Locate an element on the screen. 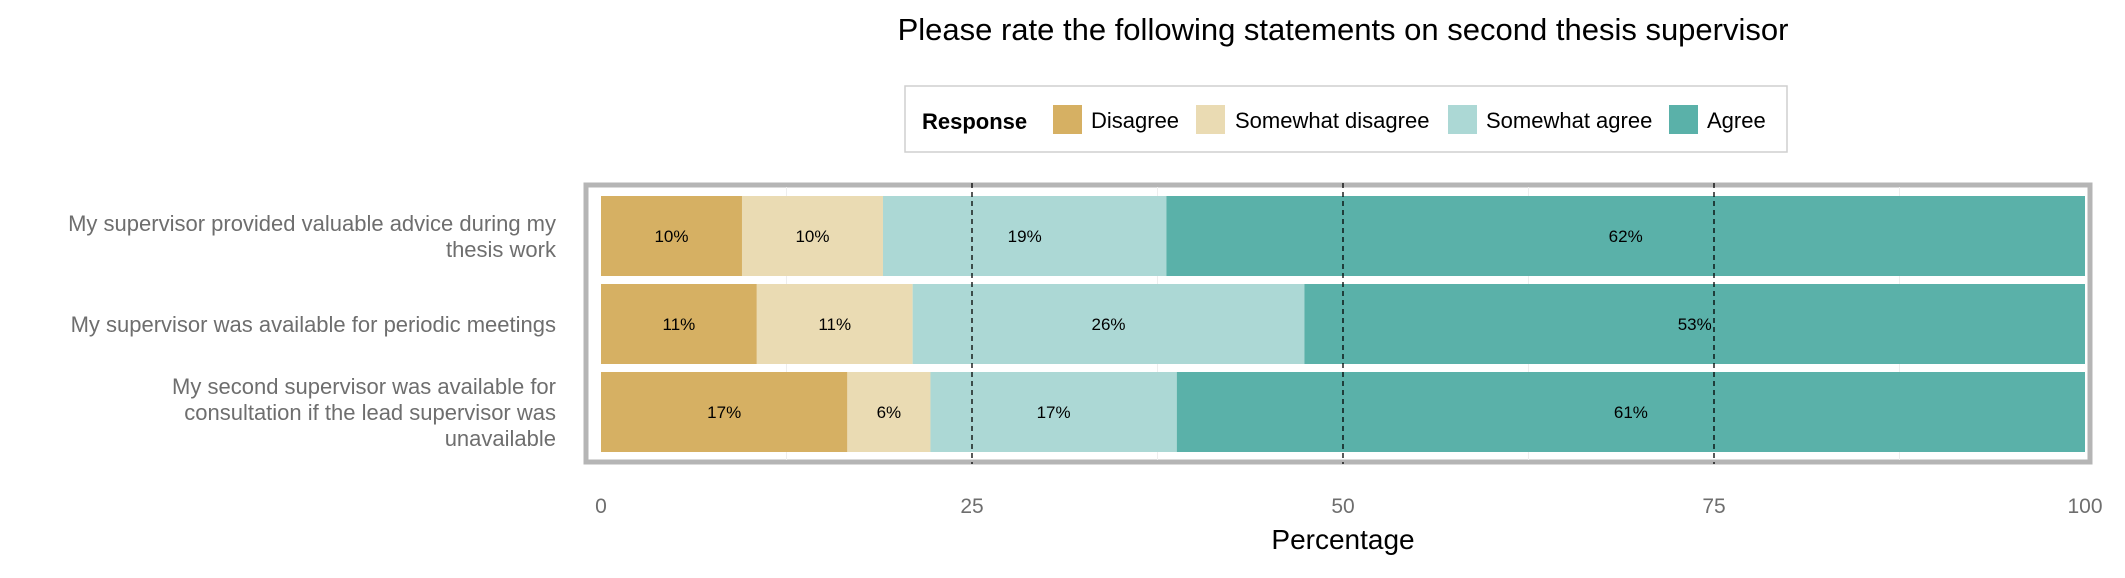  data-label: 6% is located at coordinates (889, 412).